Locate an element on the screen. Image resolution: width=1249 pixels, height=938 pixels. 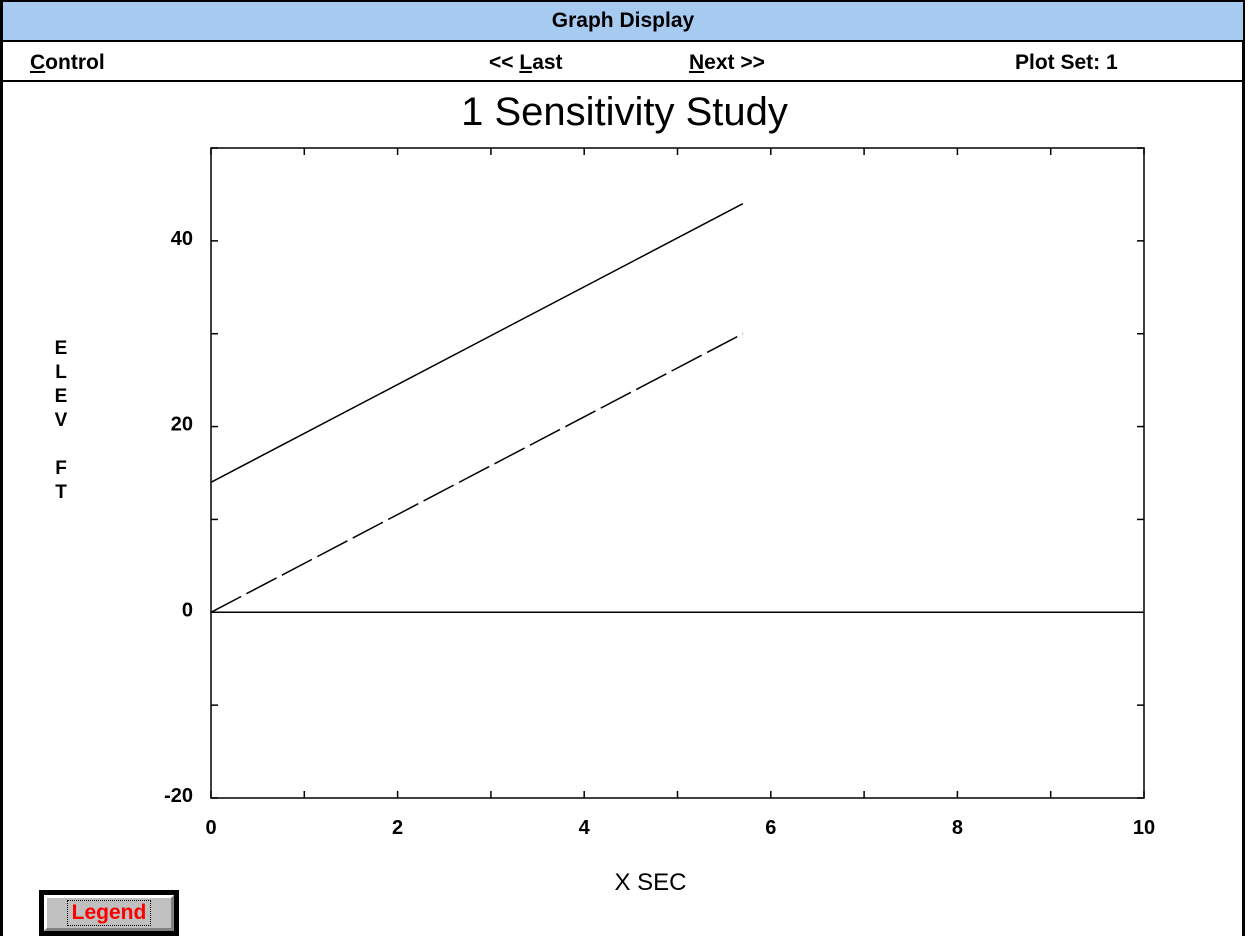
plot-set-value: 1 is located at coordinates (1112, 62).